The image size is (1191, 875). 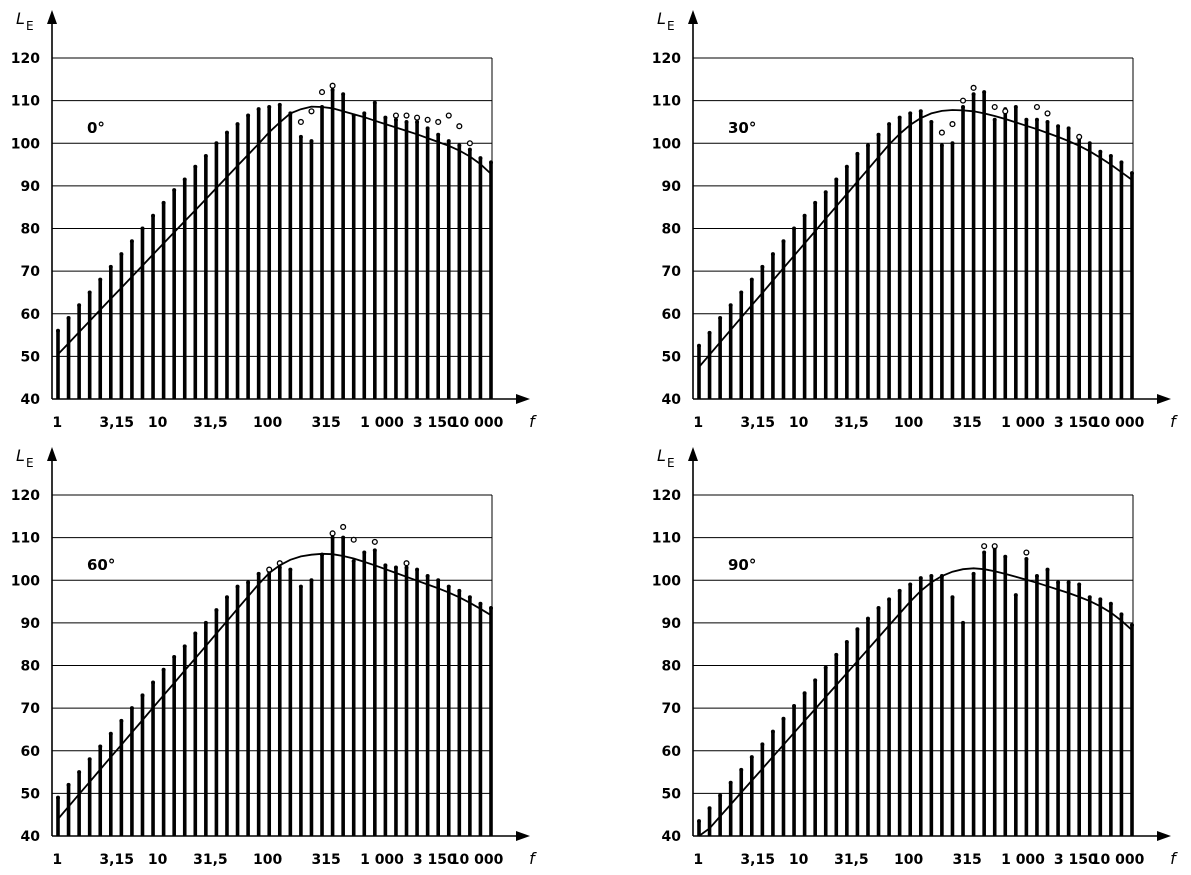 I want to click on fitted-curve, so click(x=915, y=238).